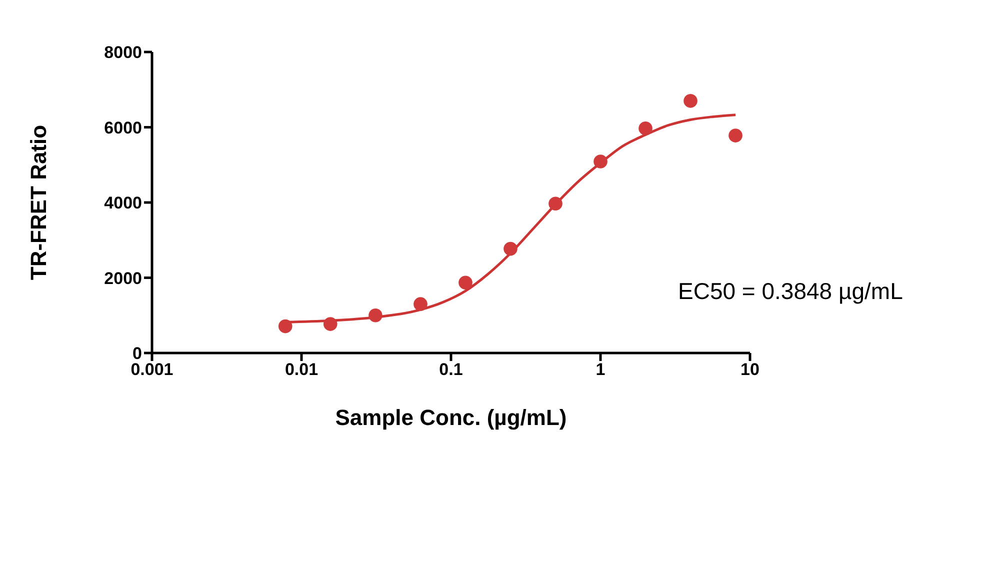  Describe the element at coordinates (123, 278) in the screenshot. I see `y-tick-label: 2000` at that location.